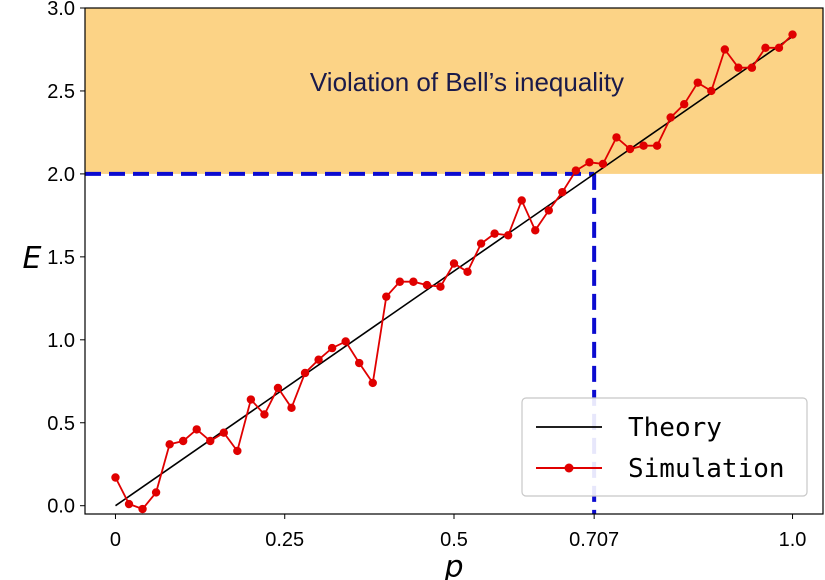  I want to click on y-tick-label: 3.0, so click(61, 10).